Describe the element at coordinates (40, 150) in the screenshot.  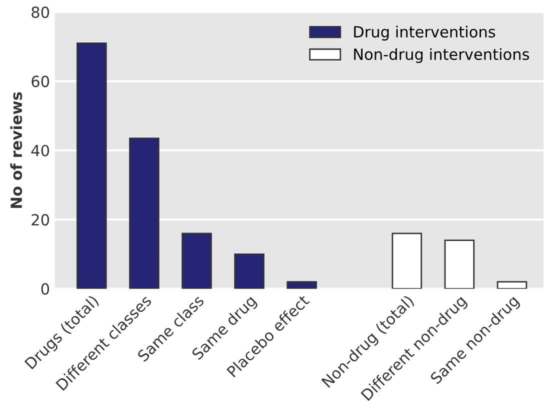
I see `y-tick-label: 40` at that location.